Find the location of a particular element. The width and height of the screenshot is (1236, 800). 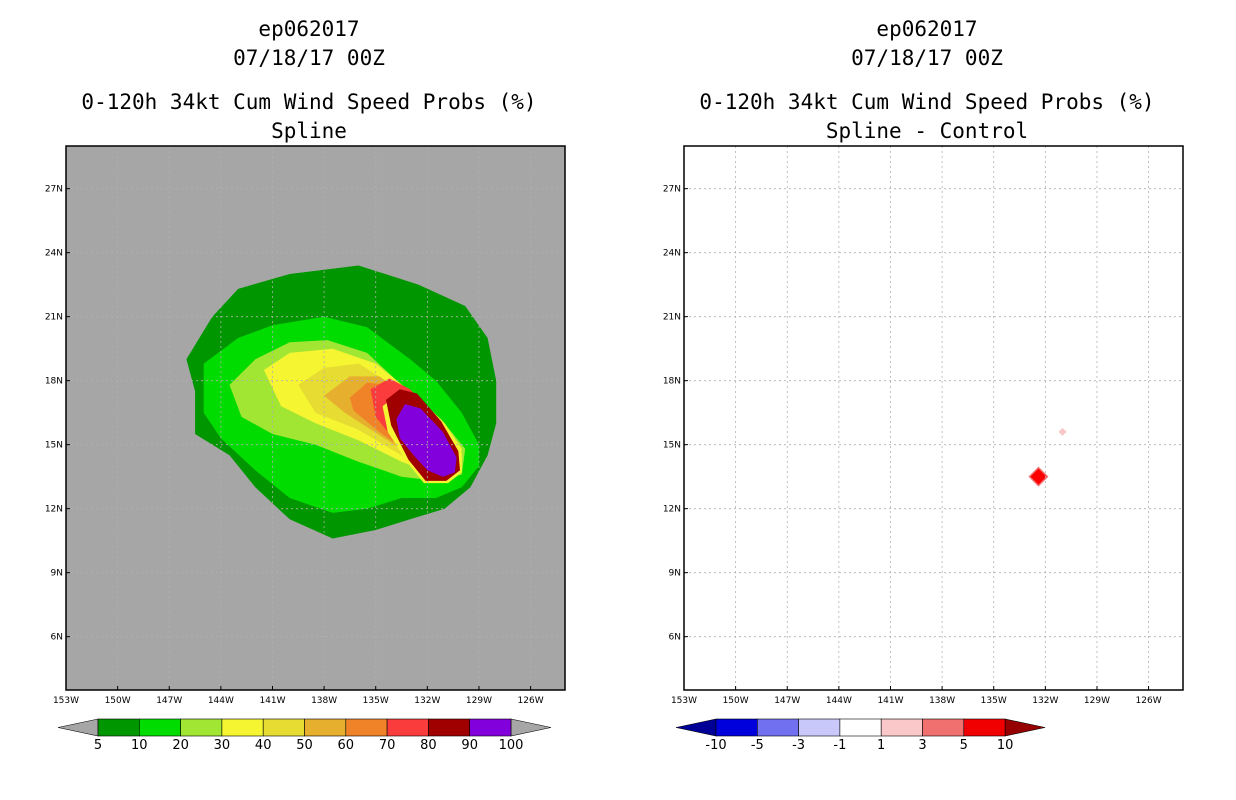

colorbar-label: -1 is located at coordinates (839, 745).